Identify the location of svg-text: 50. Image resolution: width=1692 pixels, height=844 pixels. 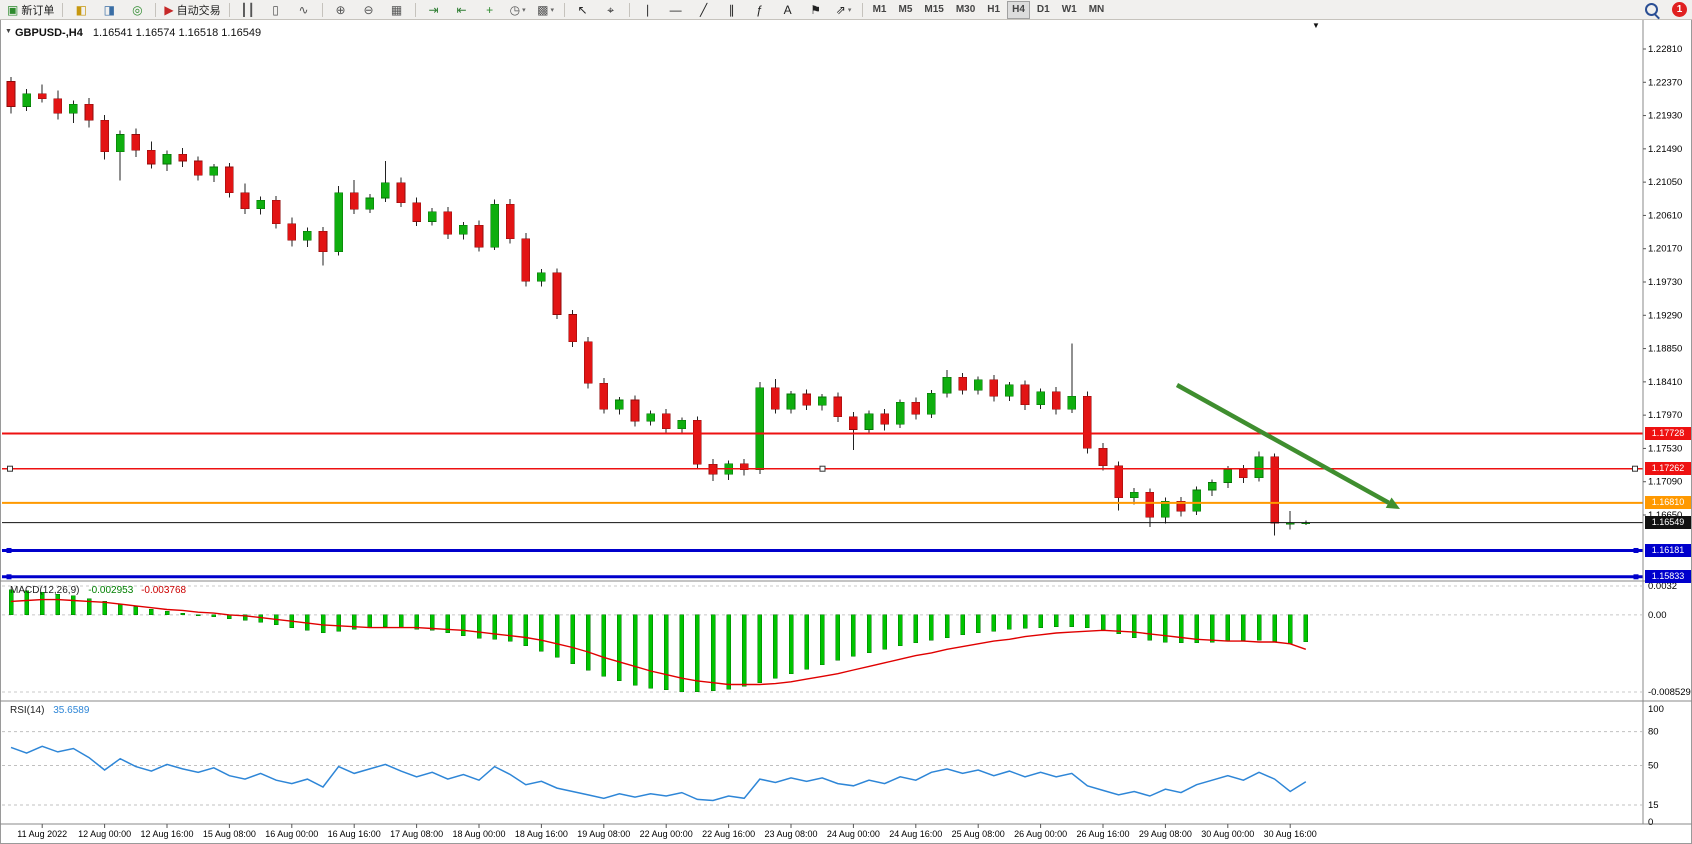
(1653, 766).